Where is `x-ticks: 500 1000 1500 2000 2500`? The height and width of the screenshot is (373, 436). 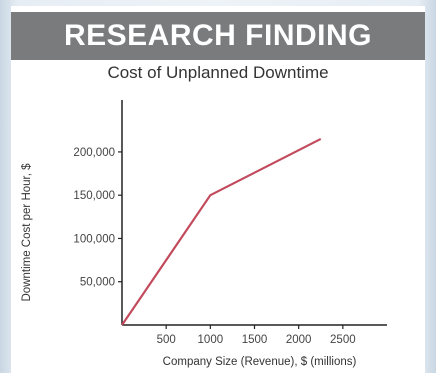
x-ticks: 500 1000 1500 2000 2500 is located at coordinates (256, 335).